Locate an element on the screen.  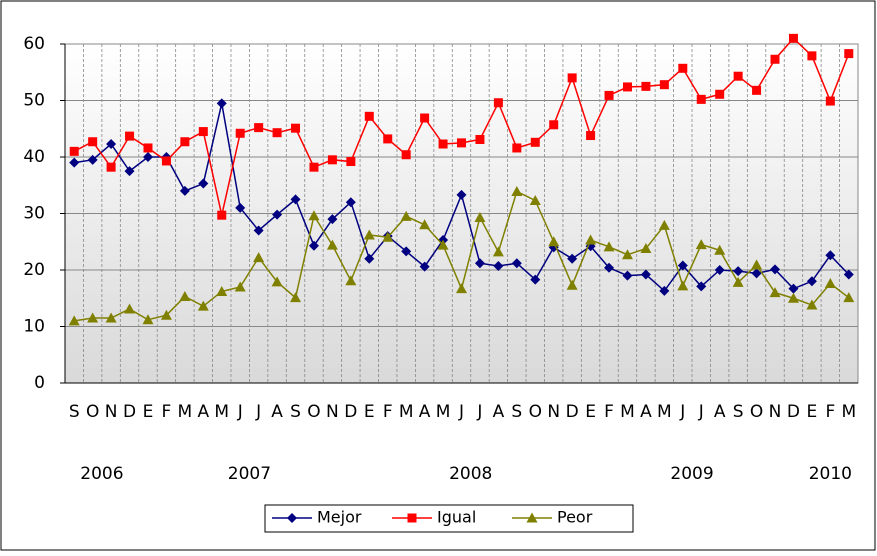
year-label: 2008 is located at coordinates (470, 474).